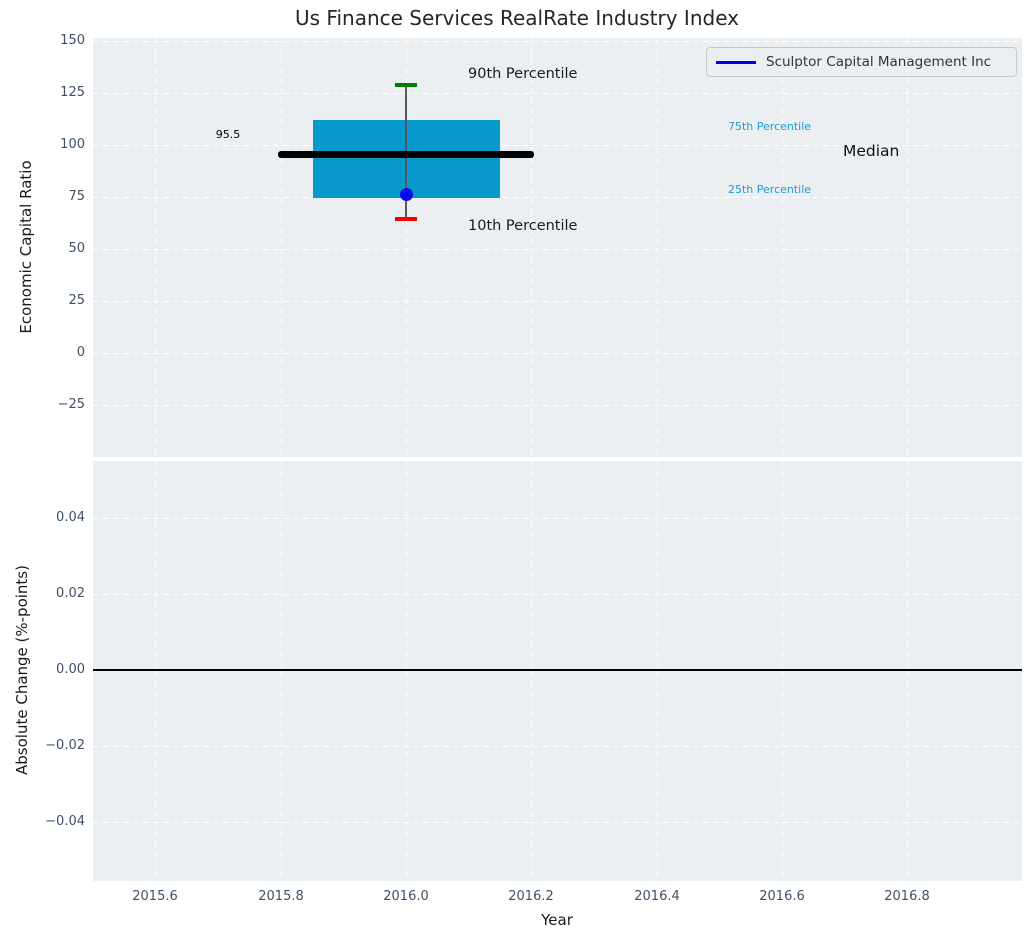 The image size is (1034, 942). Describe the element at coordinates (531, 896) in the screenshot. I see `x-tick-label: 2016.2` at that location.